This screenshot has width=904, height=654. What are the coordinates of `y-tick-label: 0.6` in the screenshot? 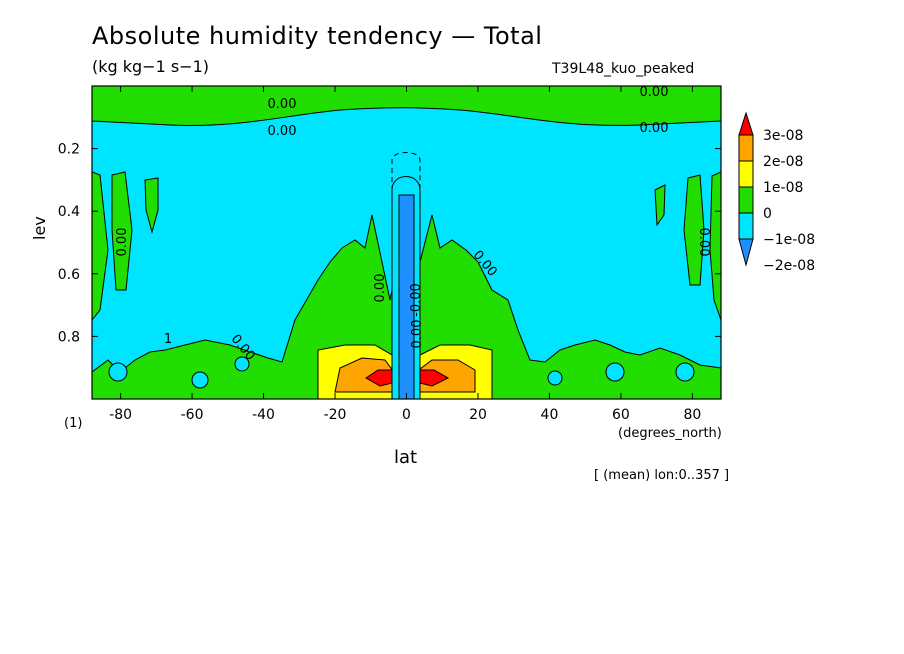 It's located at (69, 275).